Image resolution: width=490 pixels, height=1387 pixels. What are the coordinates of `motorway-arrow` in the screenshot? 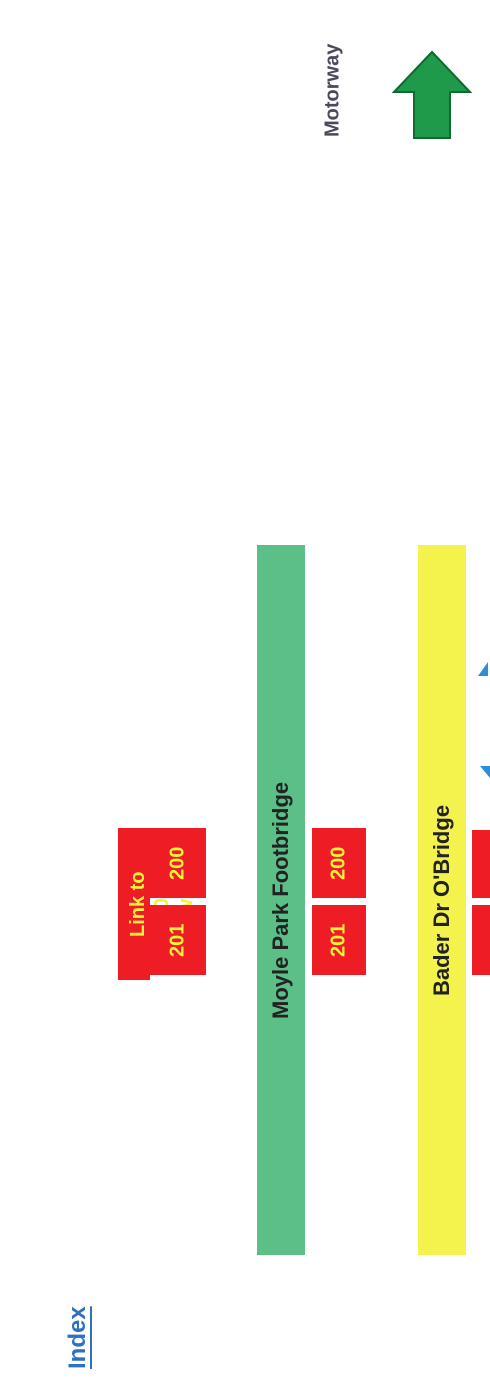 It's located at (432, 94).